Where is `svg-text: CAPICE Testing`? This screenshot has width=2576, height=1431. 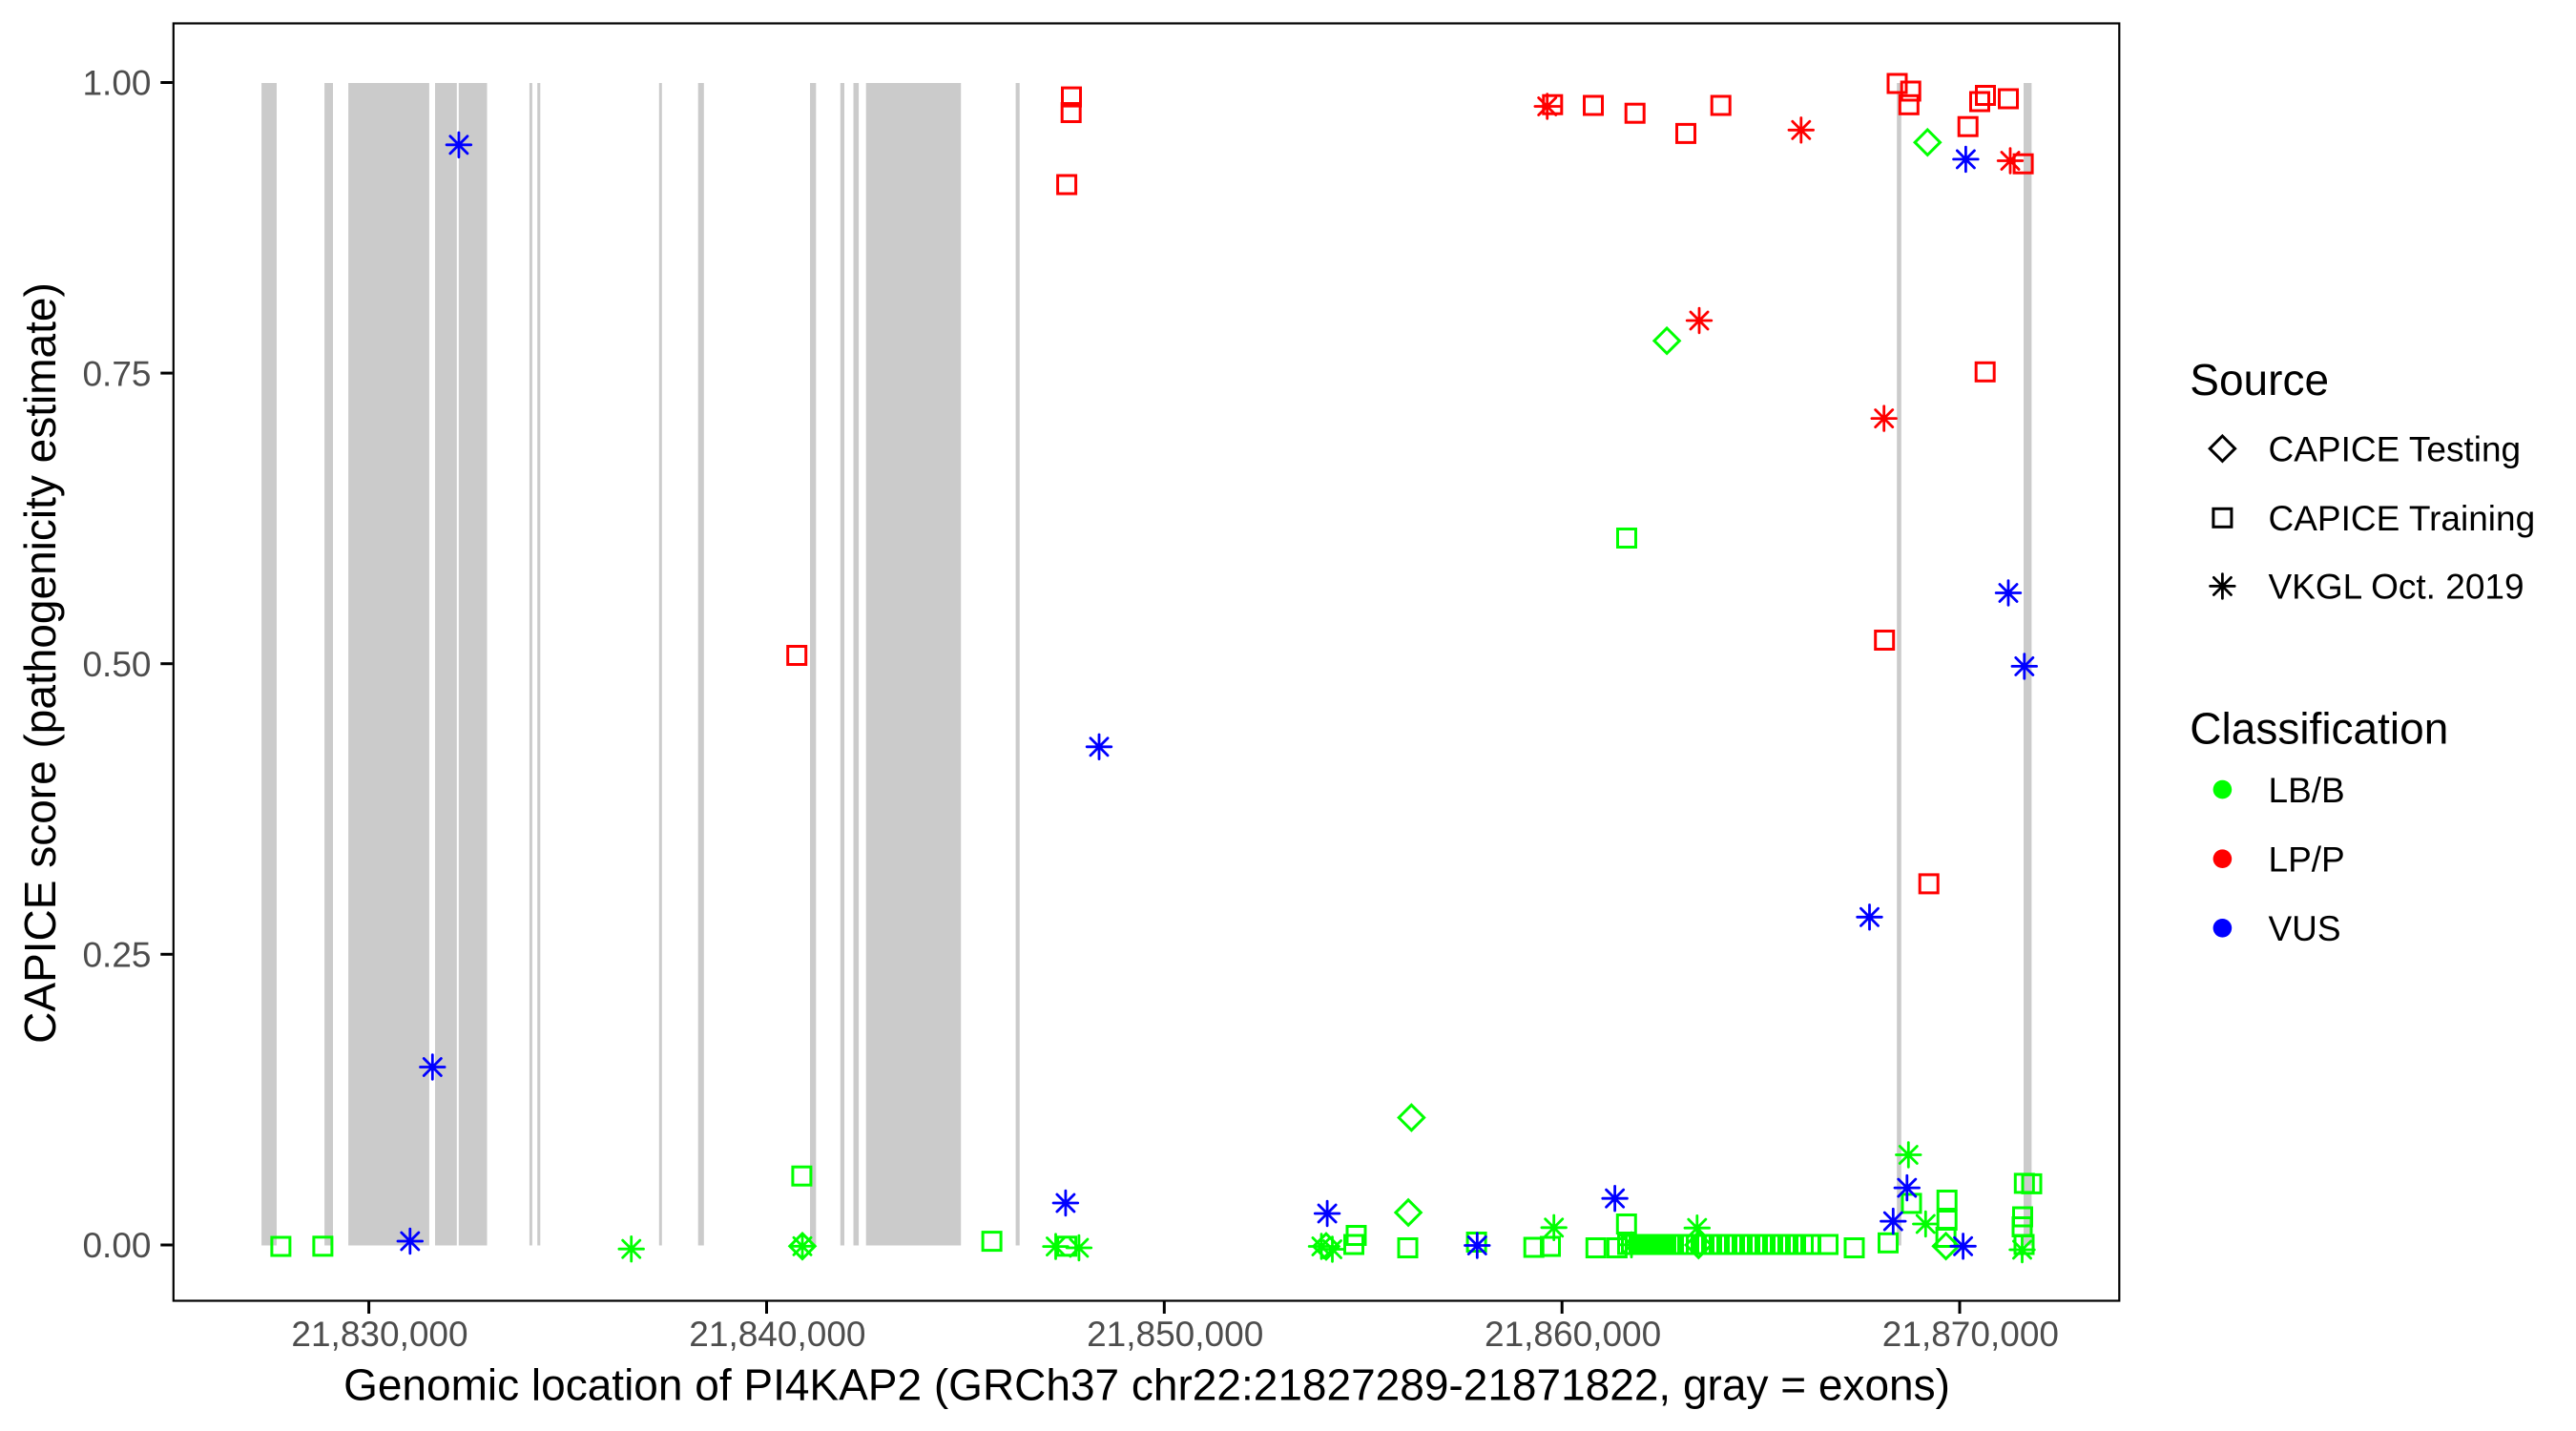 svg-text: CAPICE Testing is located at coordinates (2395, 448).